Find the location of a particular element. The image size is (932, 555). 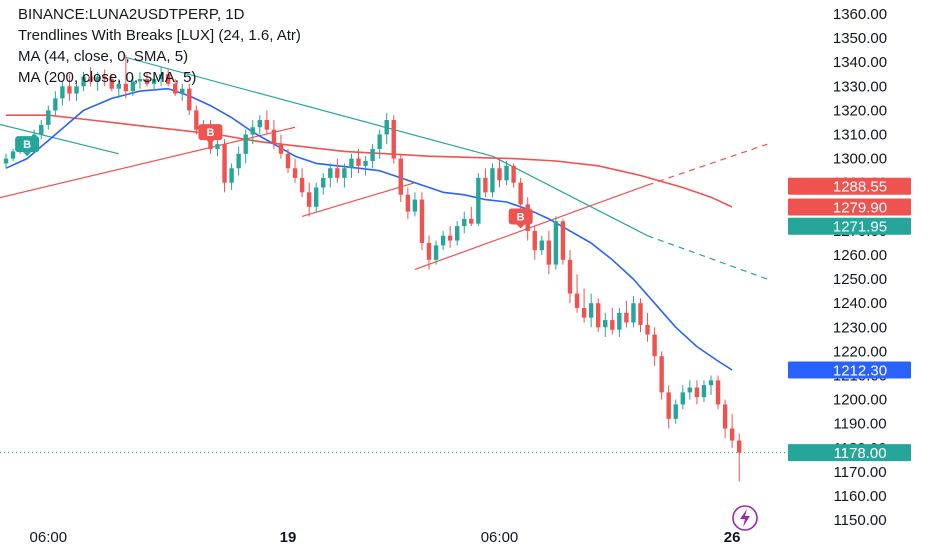

y-tick-label: 1160.00 is located at coordinates (859, 496).